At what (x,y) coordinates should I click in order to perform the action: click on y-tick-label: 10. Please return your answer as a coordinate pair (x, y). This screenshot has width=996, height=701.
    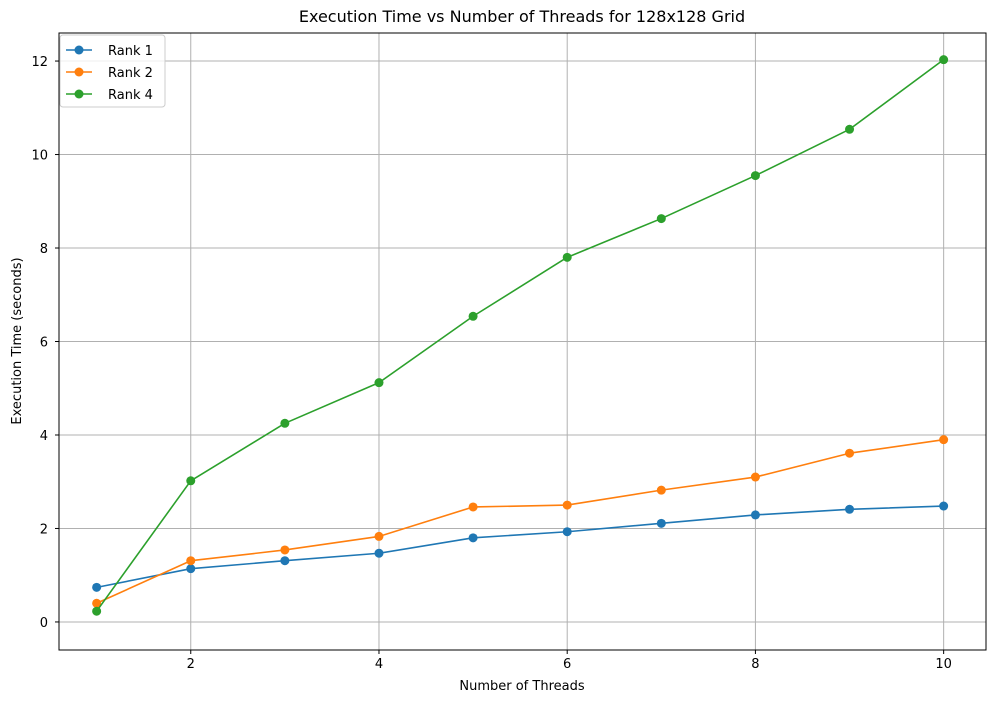
    Looking at the image, I should click on (39, 156).